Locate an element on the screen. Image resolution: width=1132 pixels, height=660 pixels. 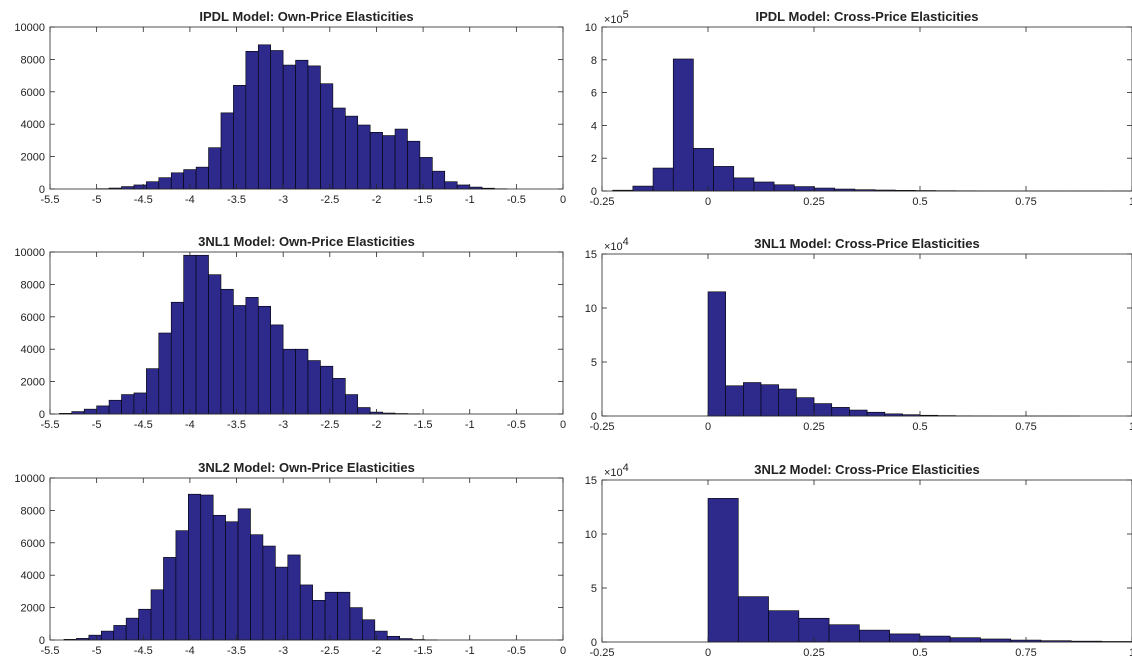
x-tick-label: -0.25 is located at coordinates (601, 653).